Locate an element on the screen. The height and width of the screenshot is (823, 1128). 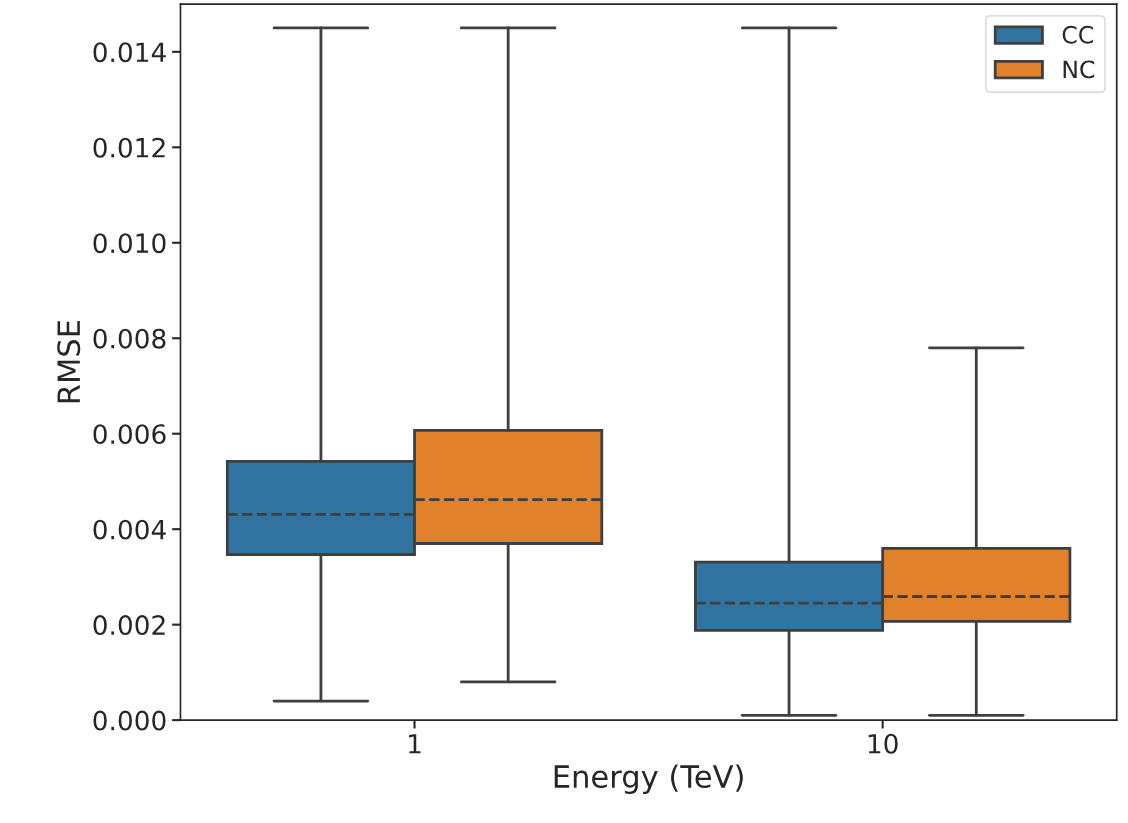
x-tick-label: 1 is located at coordinates (415, 744).